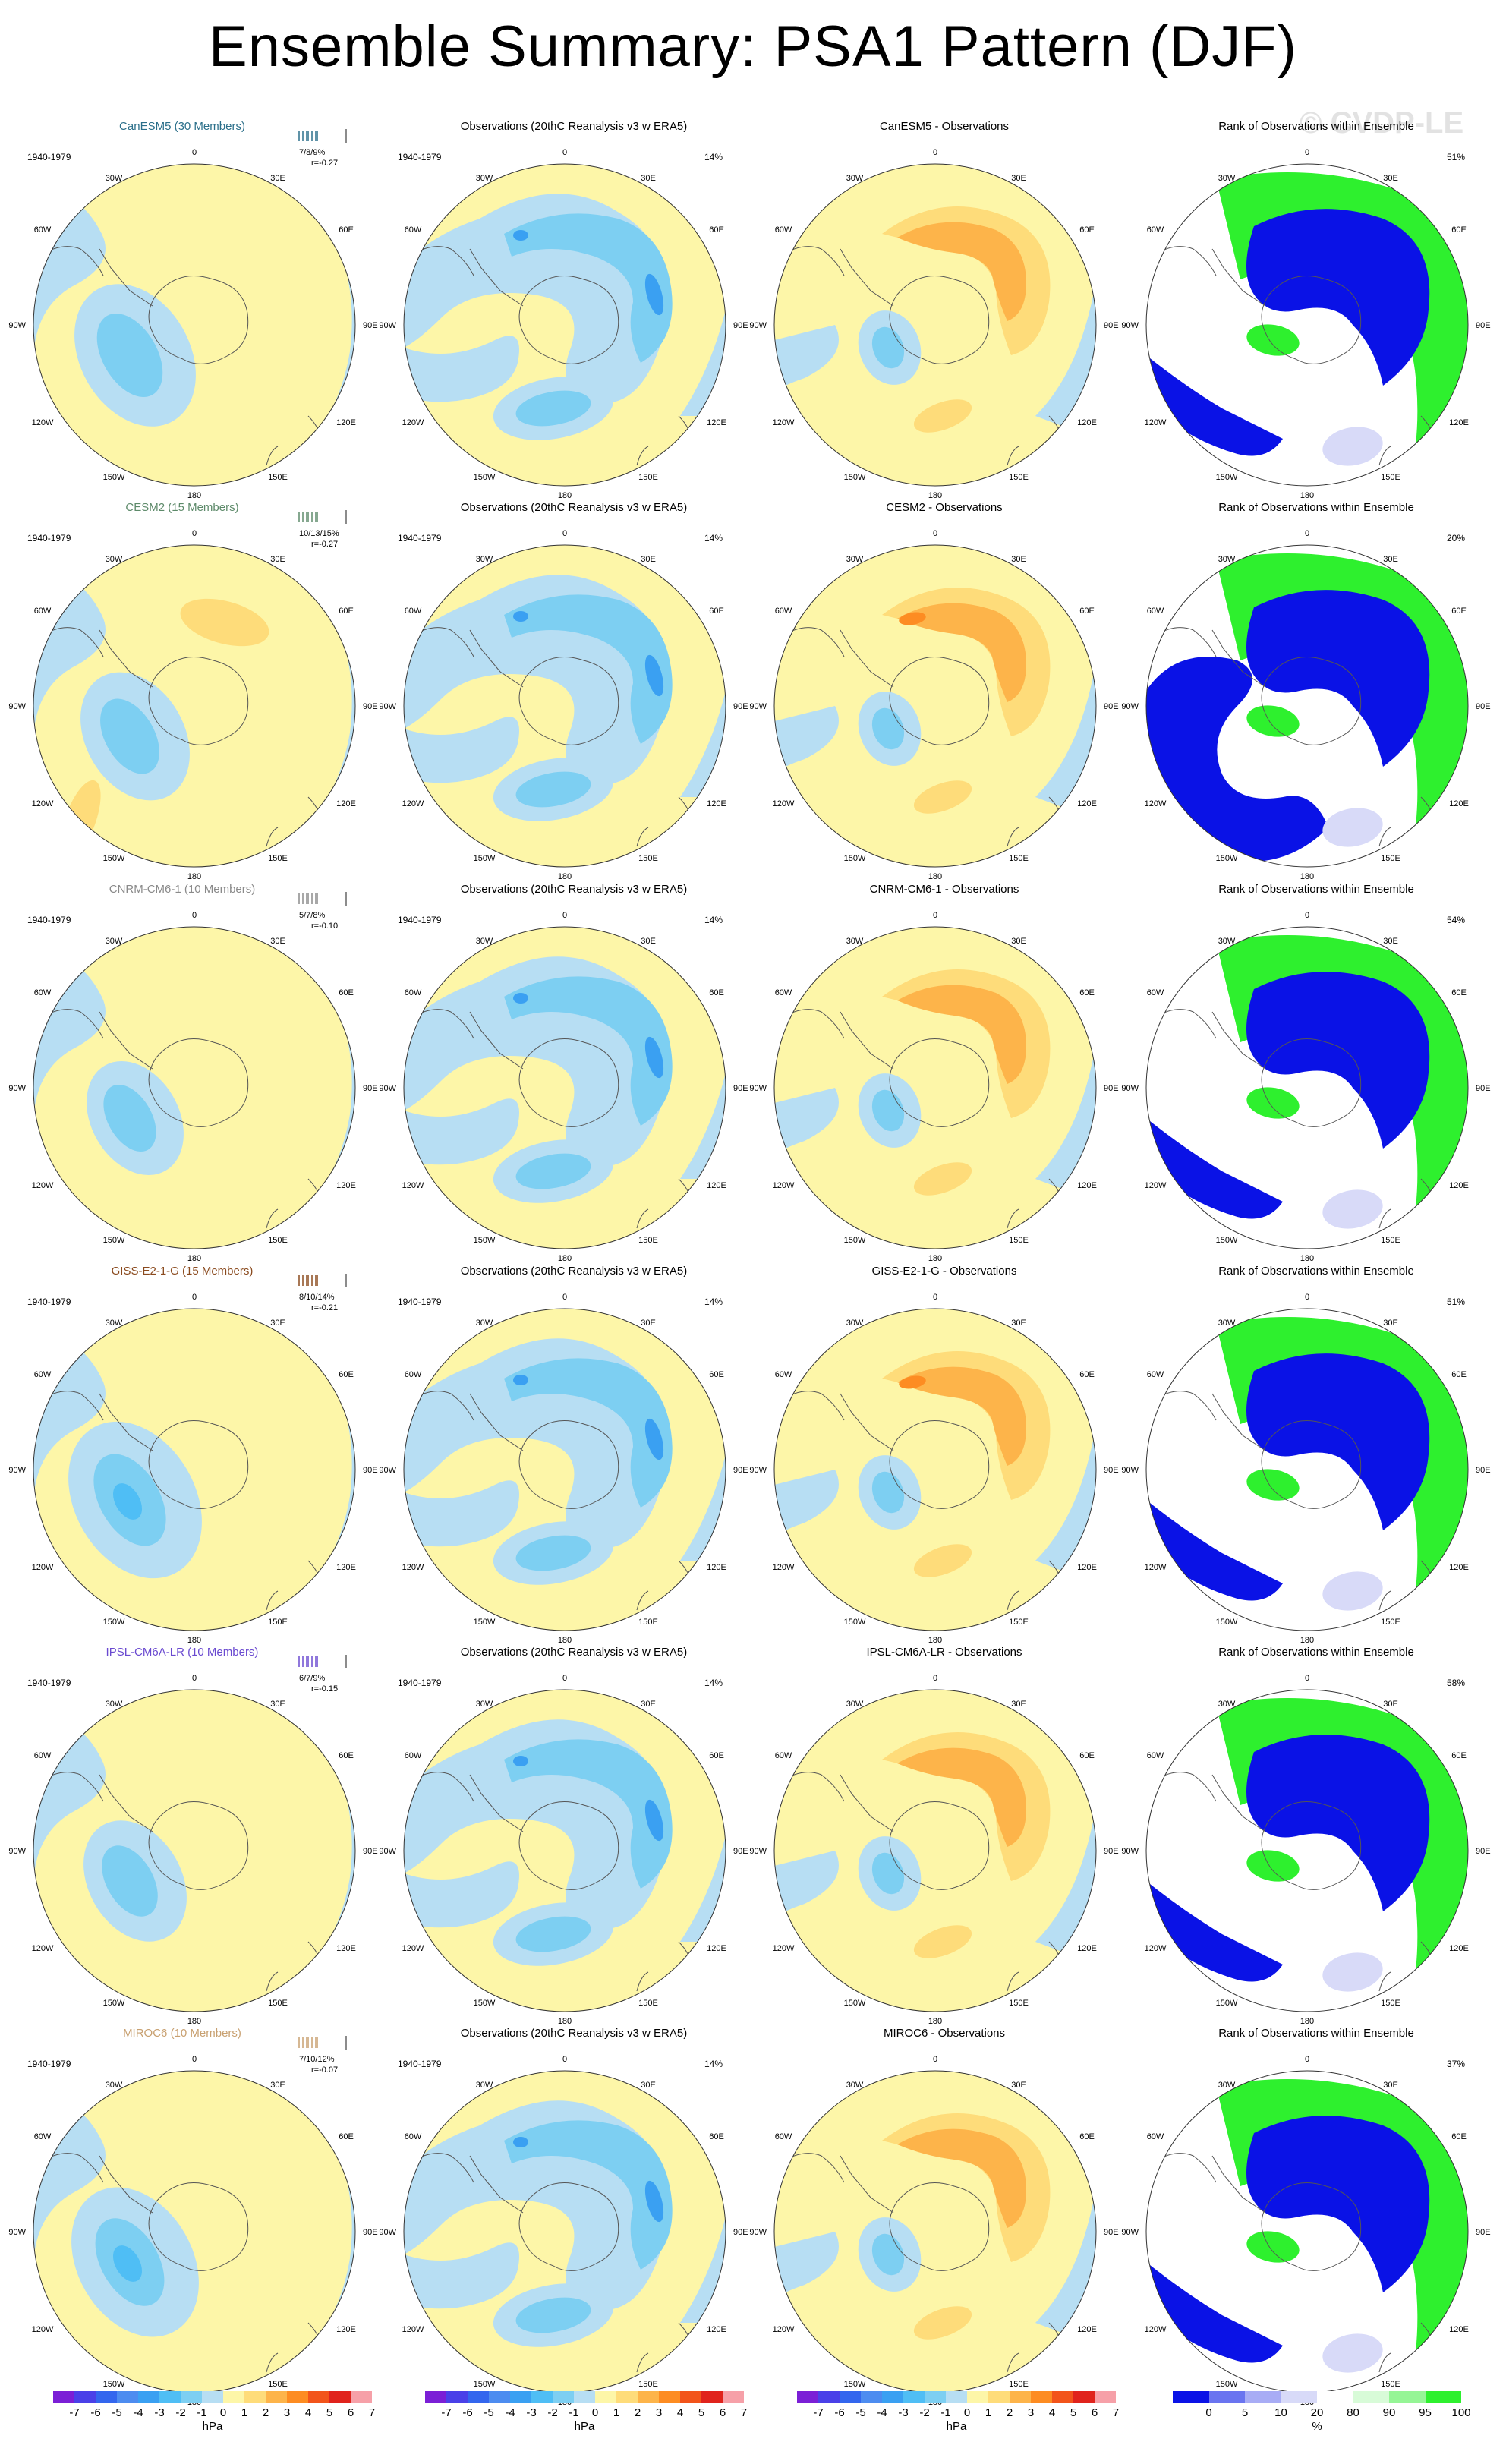 The height and width of the screenshot is (2464, 1506). I want to click on pacific-low-core, so click(130, 1881).